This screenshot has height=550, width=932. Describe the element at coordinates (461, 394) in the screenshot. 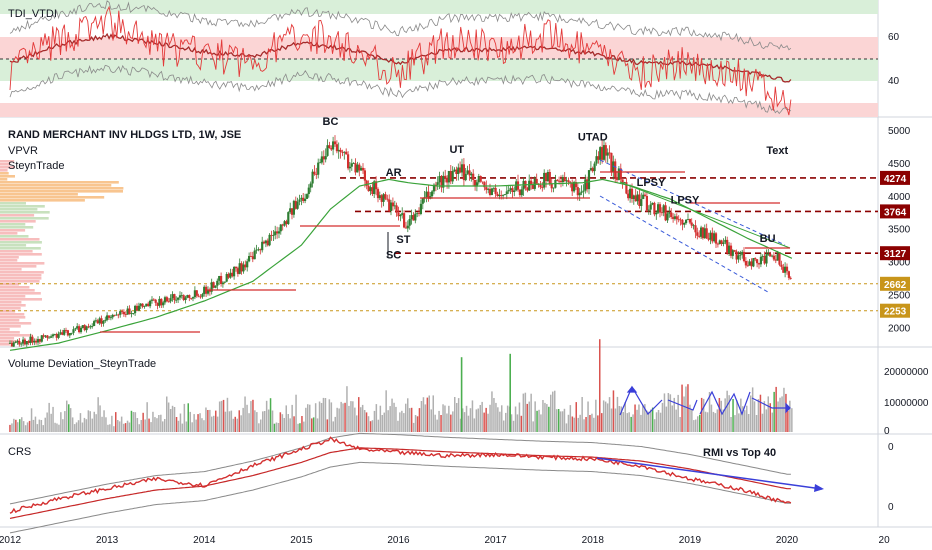

I see `volume-spike-bar` at that location.